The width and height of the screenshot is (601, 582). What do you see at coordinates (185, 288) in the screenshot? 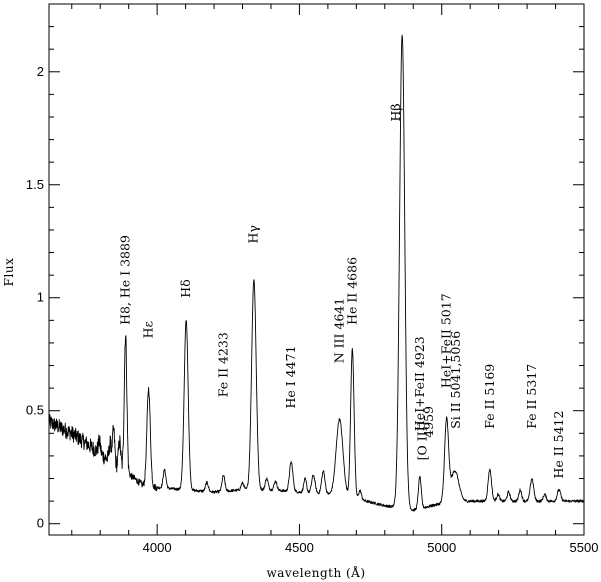
I see `line-annotation: Hδ` at bounding box center [185, 288].